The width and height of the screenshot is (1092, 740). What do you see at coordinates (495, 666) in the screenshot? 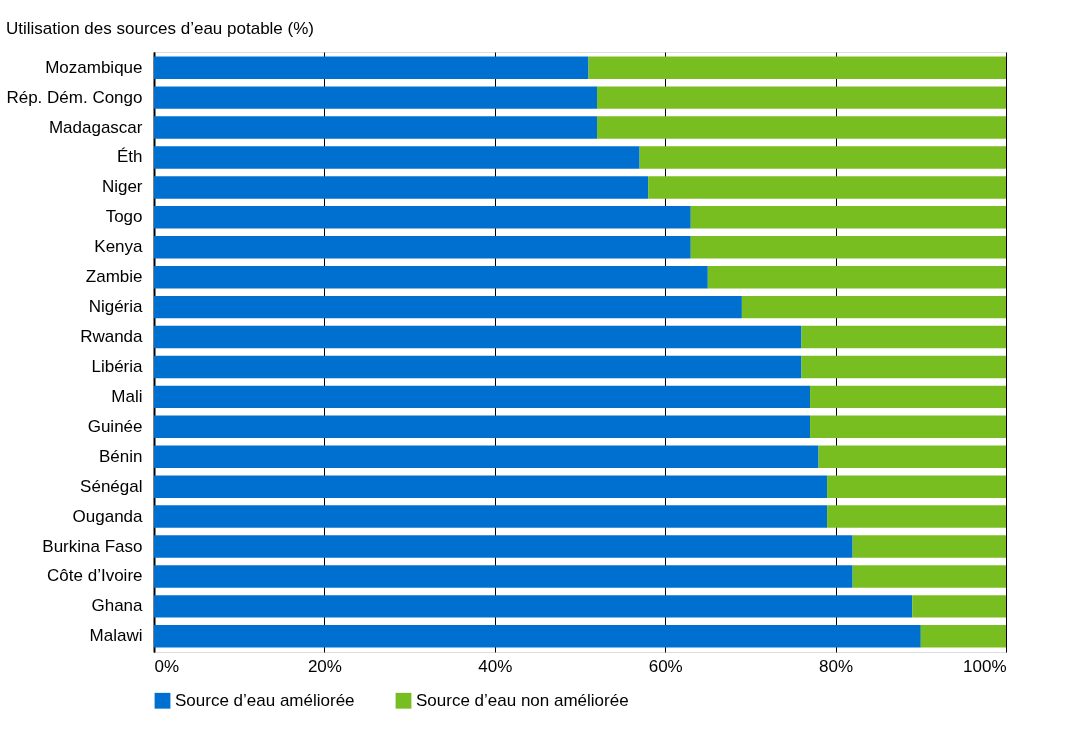
I see `x-tick-label: 40%` at bounding box center [495, 666].